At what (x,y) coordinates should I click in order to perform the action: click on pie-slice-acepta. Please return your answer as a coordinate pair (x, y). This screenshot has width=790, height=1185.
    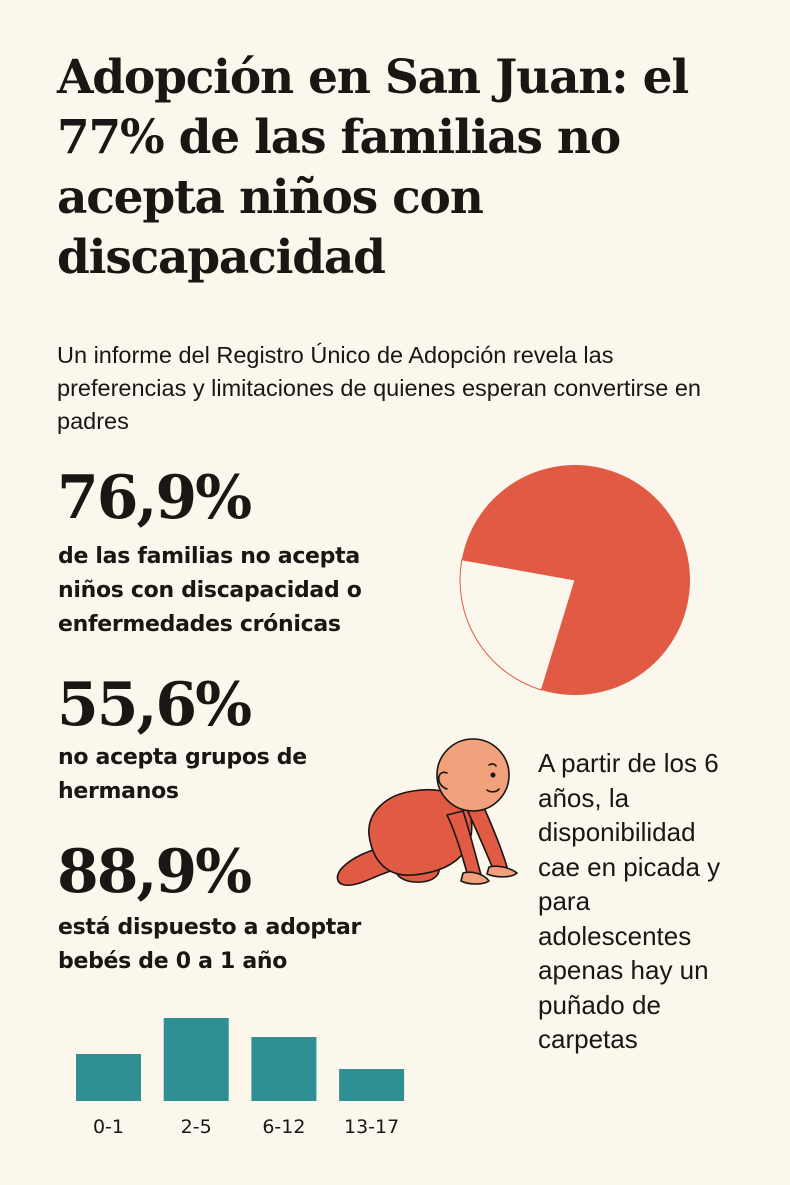
    Looking at the image, I should click on (517, 625).